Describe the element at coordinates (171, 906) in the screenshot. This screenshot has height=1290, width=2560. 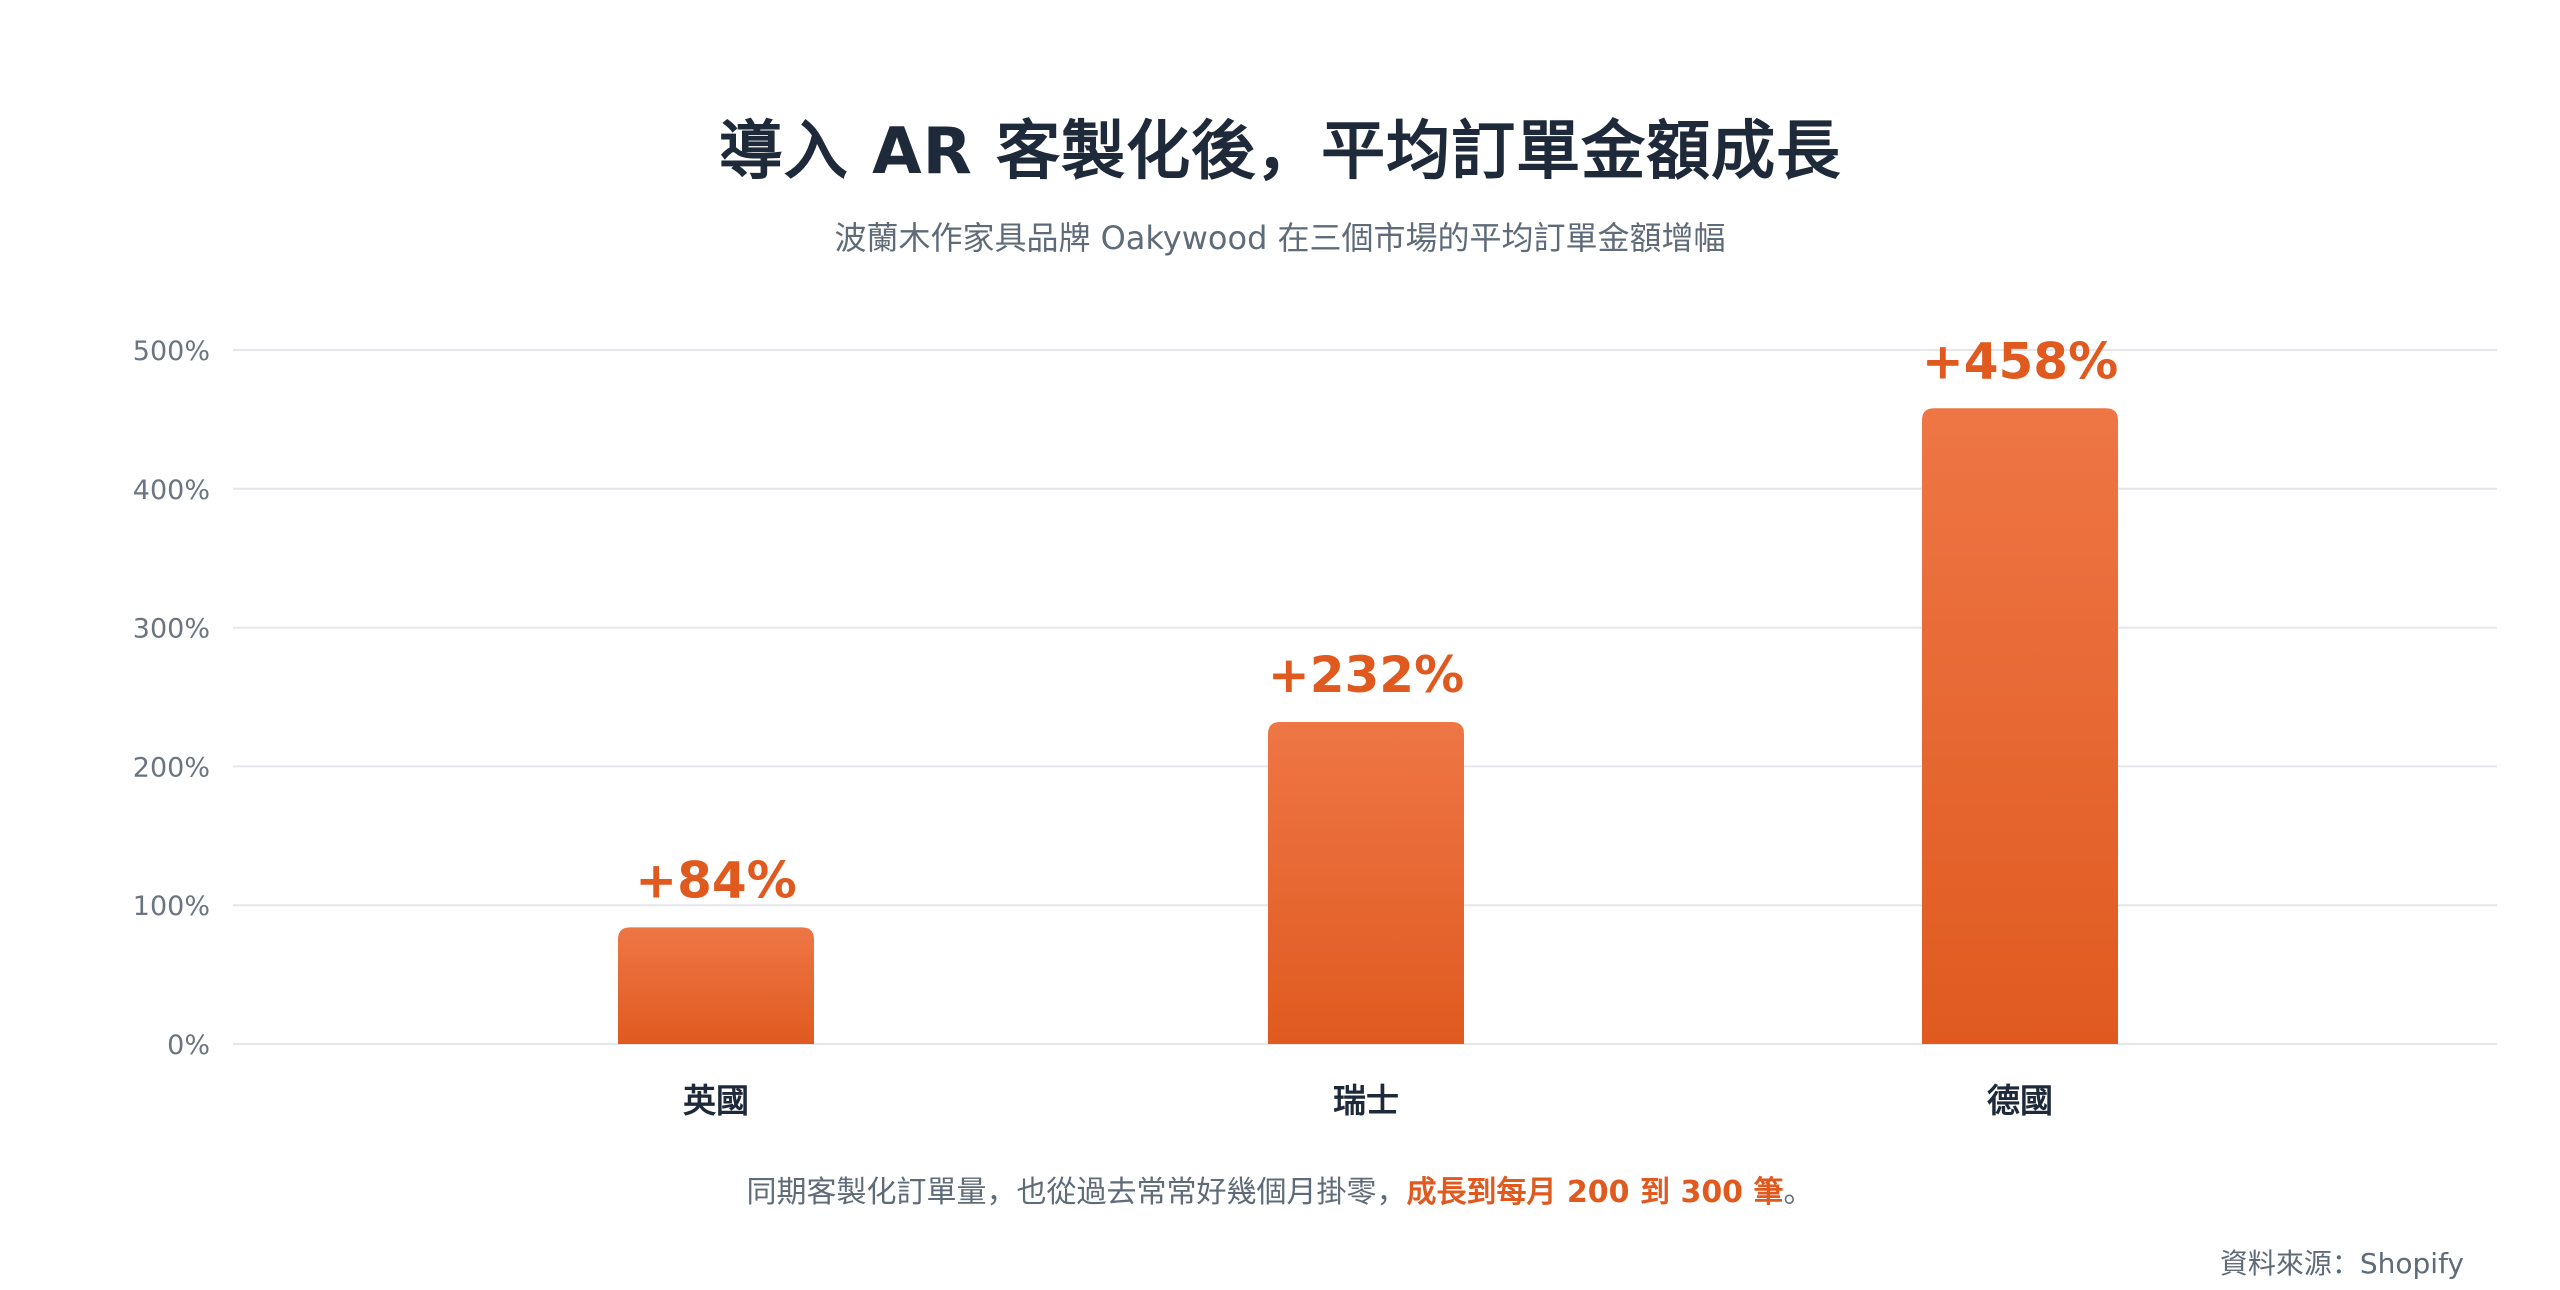
I see `y-tick-label: 100%` at that location.